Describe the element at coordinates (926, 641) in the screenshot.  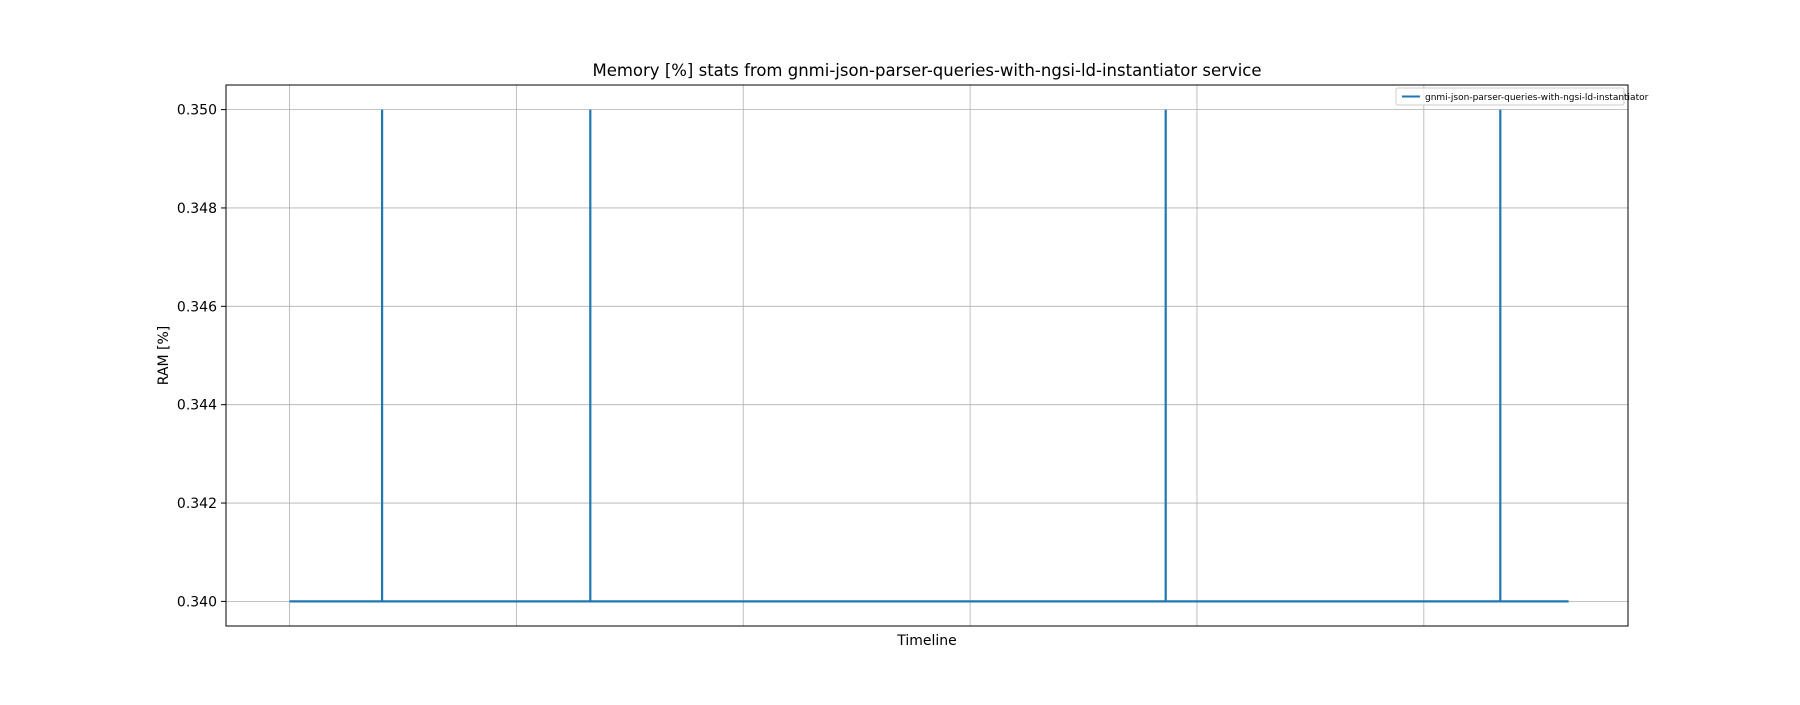
I see `x-axis-label: Timeline` at that location.